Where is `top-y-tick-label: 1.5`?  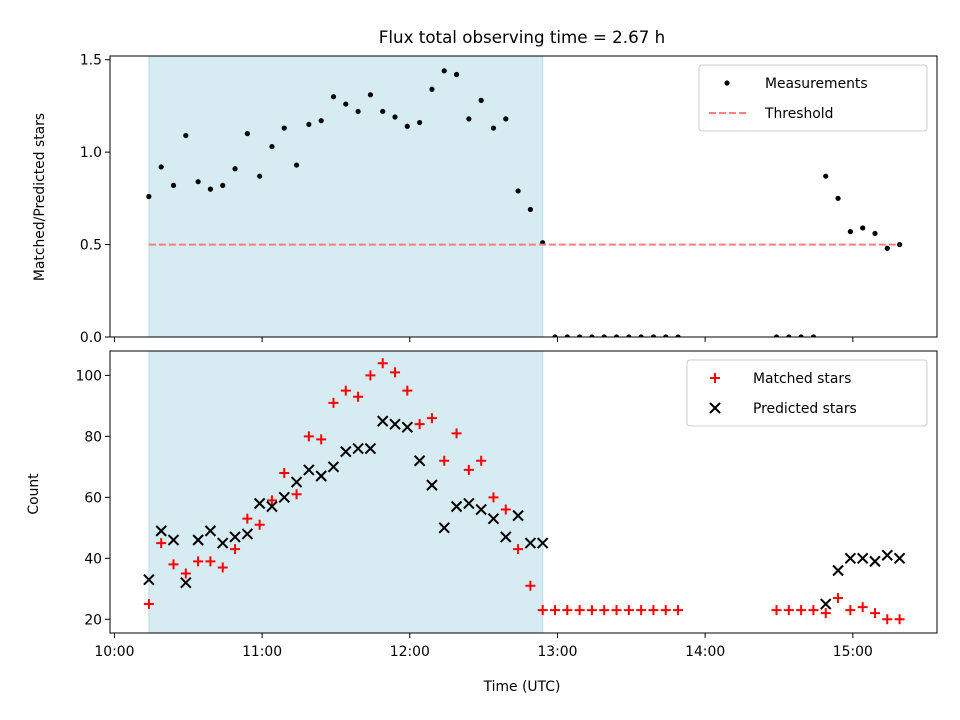 top-y-tick-label: 1.5 is located at coordinates (91, 61).